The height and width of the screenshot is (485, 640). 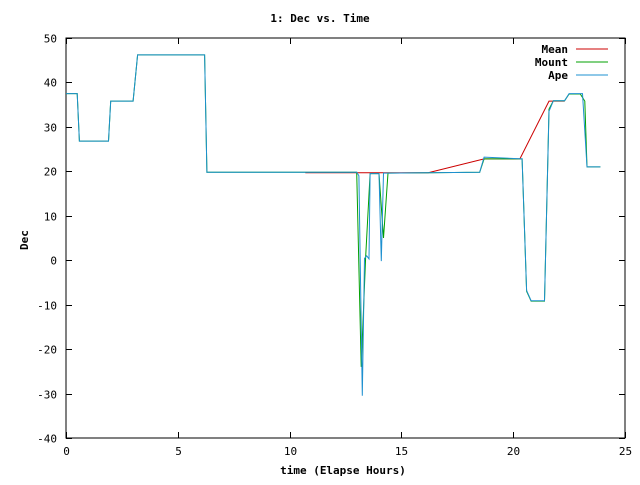 I want to click on y-tick-label: 40, so click(x=50, y=83).